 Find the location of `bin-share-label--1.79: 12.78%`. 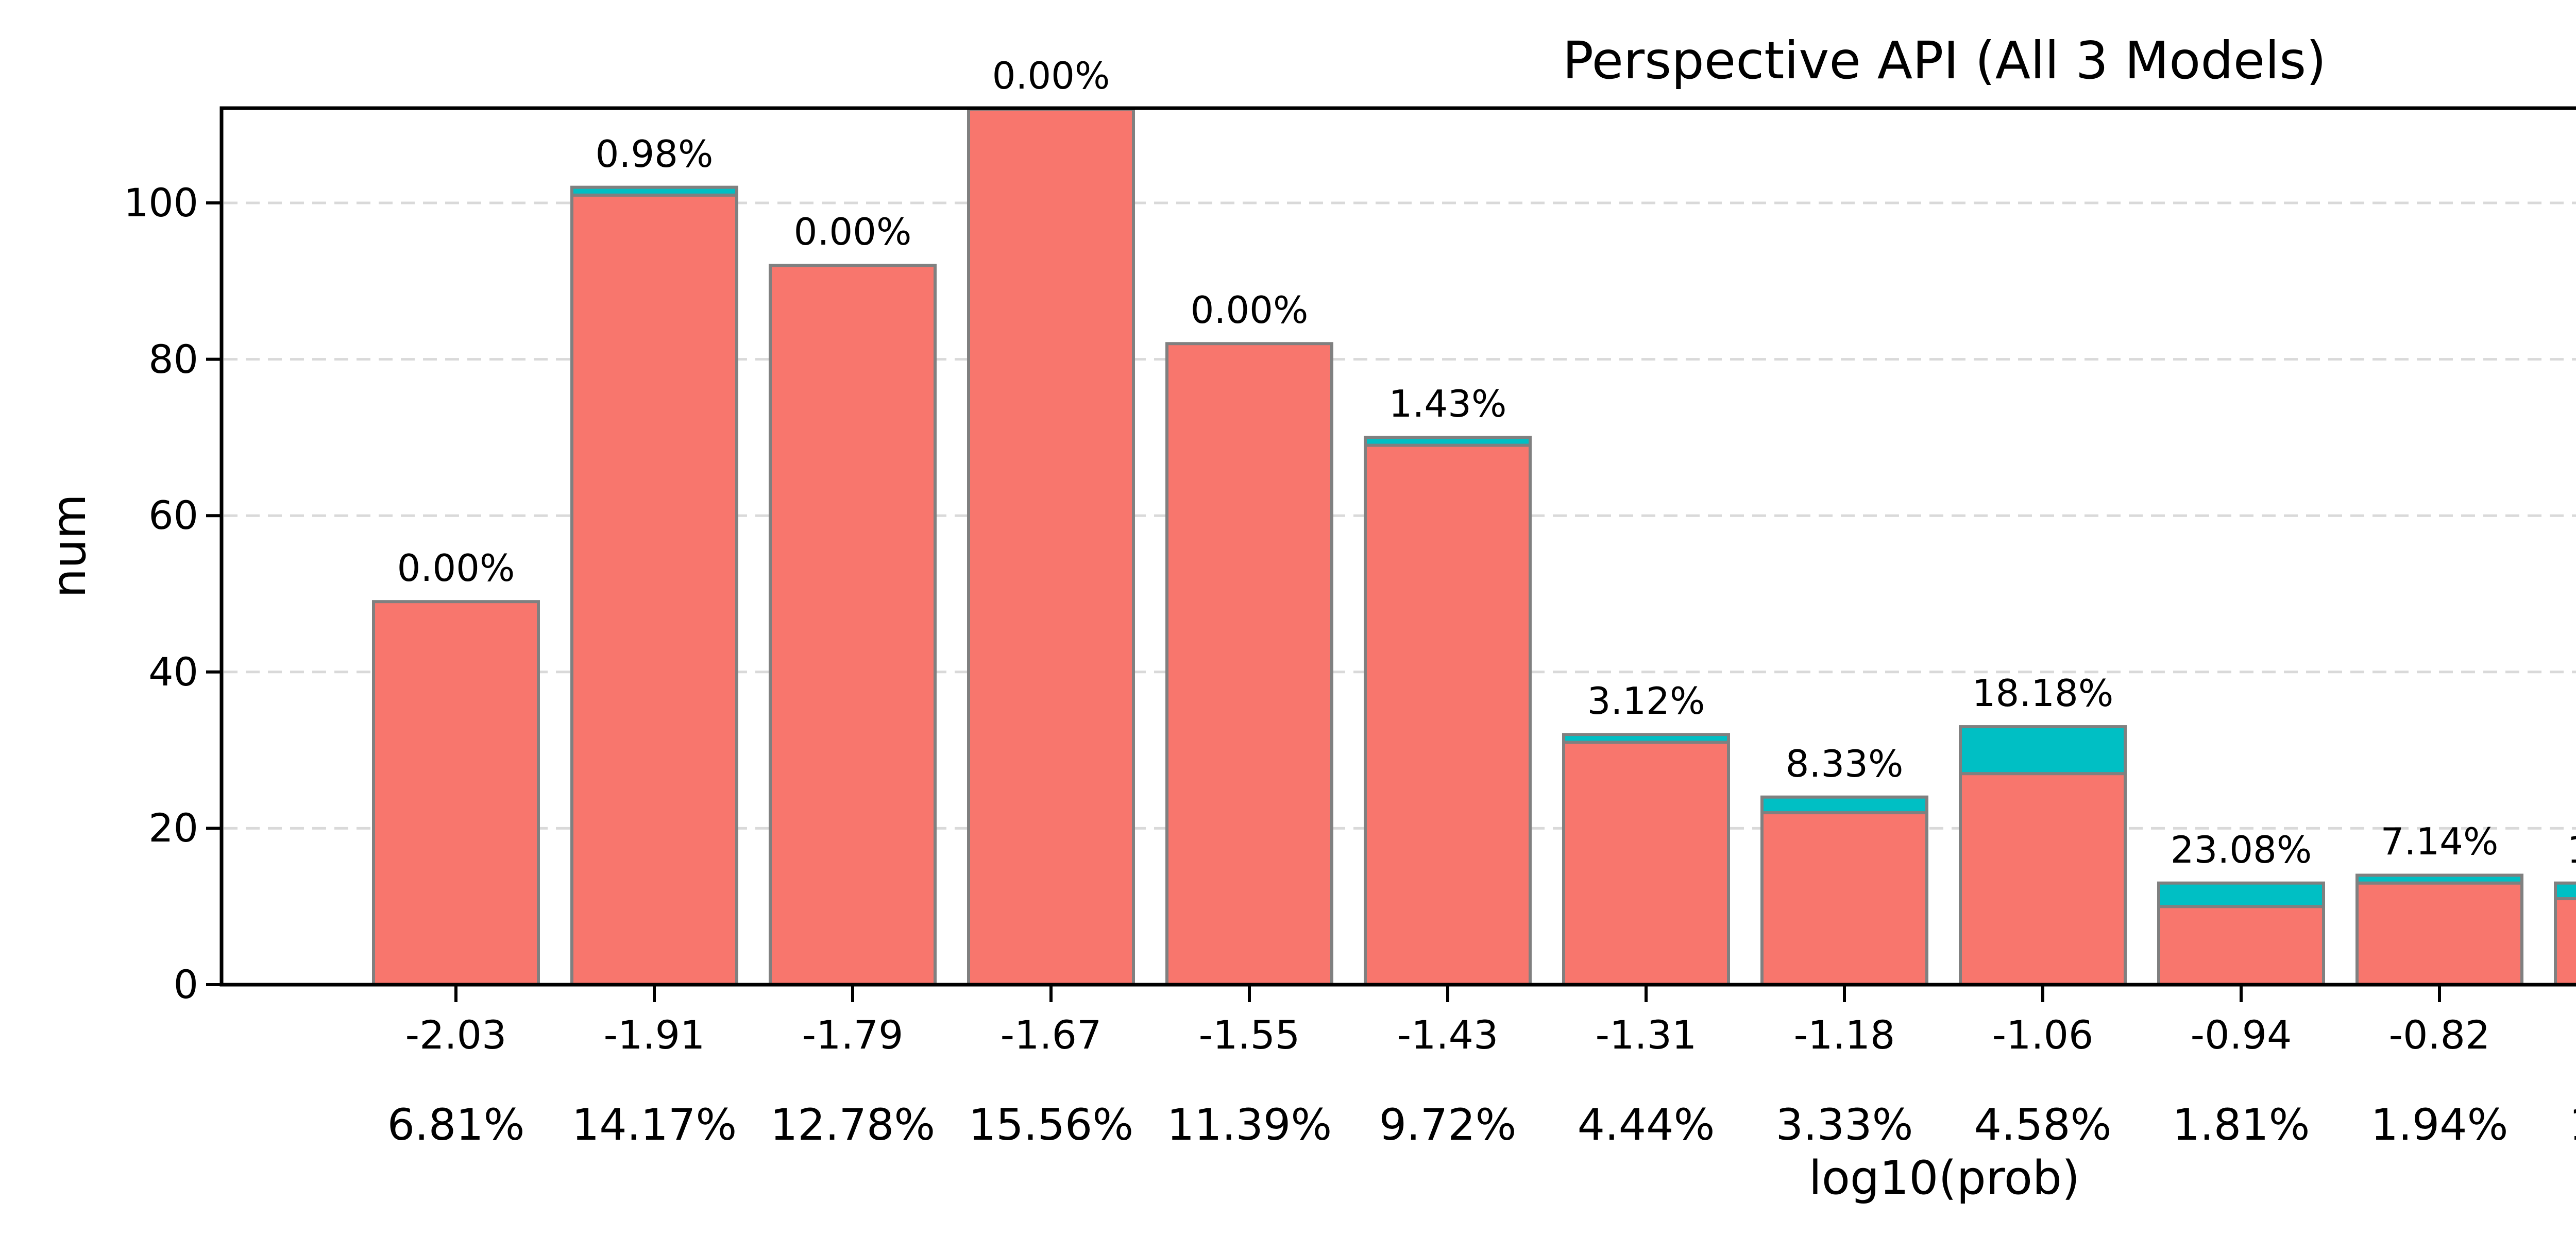

bin-share-label--1.79: 12.78% is located at coordinates (853, 1125).